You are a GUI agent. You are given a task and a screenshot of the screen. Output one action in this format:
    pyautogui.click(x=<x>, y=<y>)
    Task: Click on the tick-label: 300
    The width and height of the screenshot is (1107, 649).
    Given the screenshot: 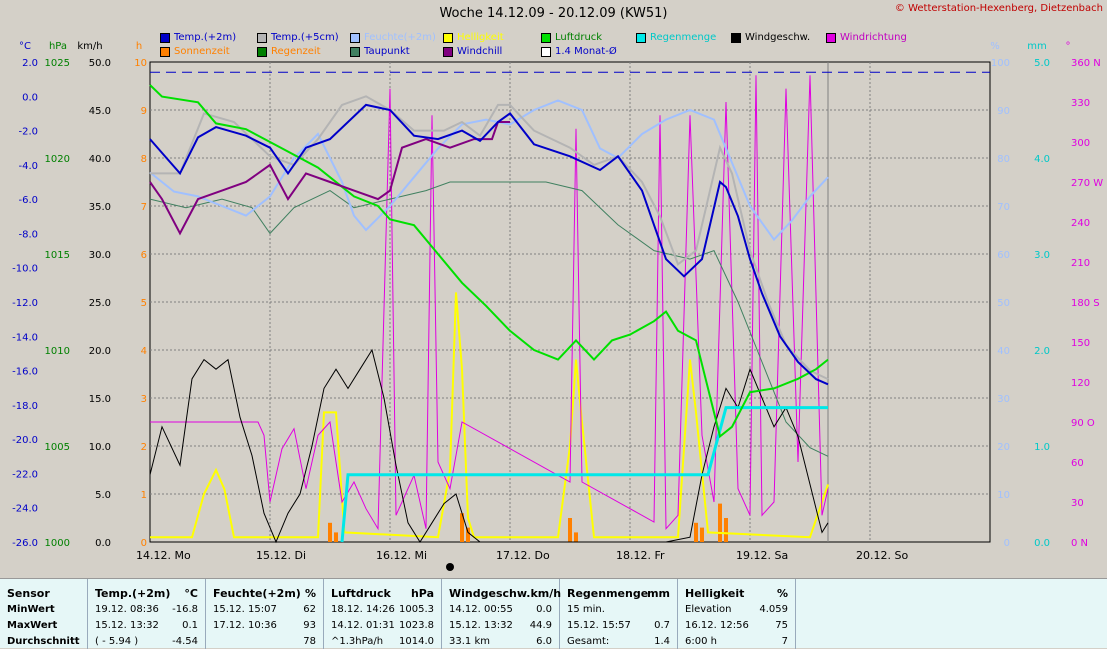 What is the action you would take?
    pyautogui.click(x=1080, y=143)
    